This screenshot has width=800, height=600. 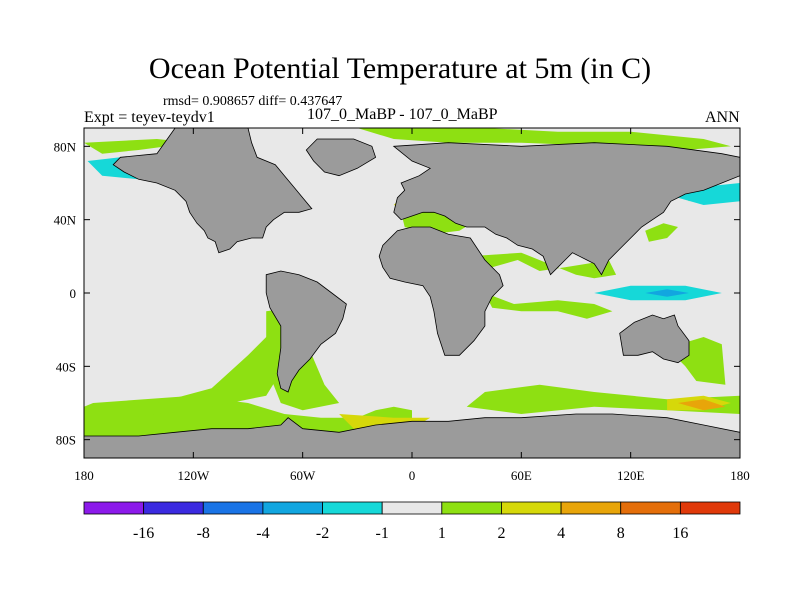 I want to click on y-tick-label-0: 80N, so click(x=65, y=146).